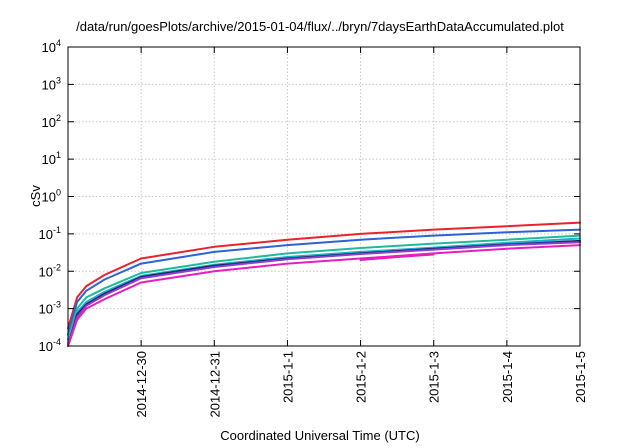 Image resolution: width=640 pixels, height=448 pixels. I want to click on x-tick-label: 2015-1-1, so click(287, 377).